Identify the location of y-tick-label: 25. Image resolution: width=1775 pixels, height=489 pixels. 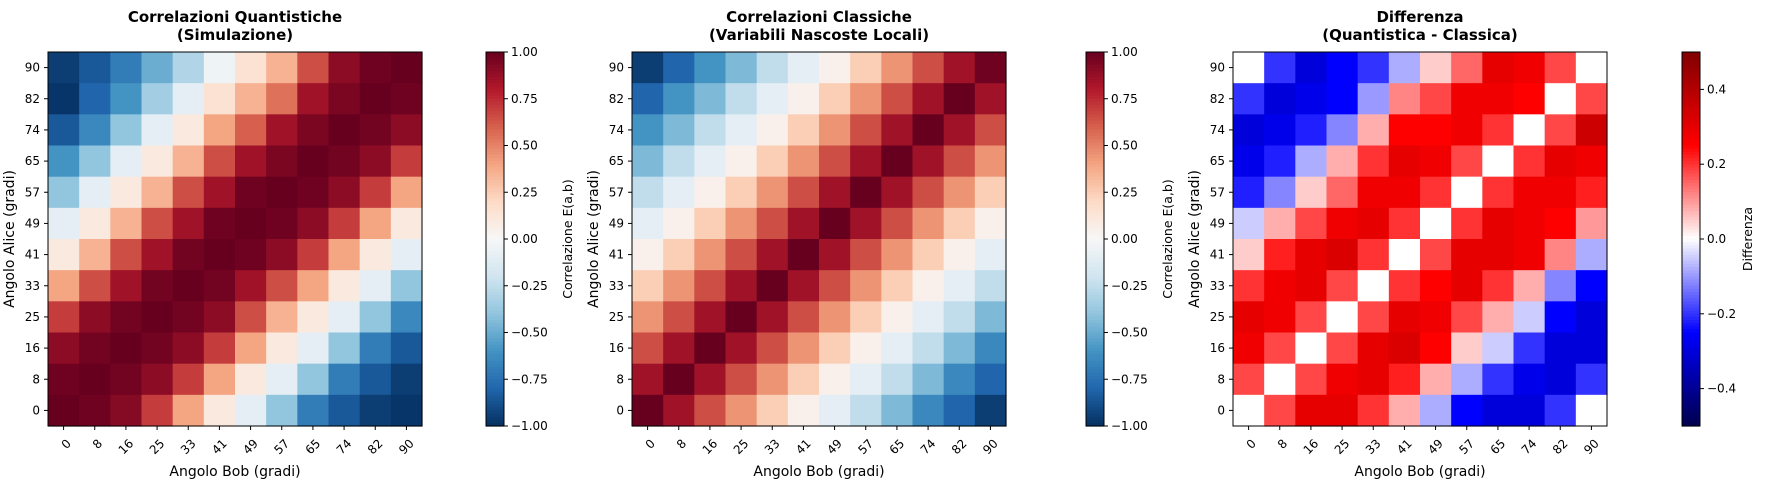
(1217, 317).